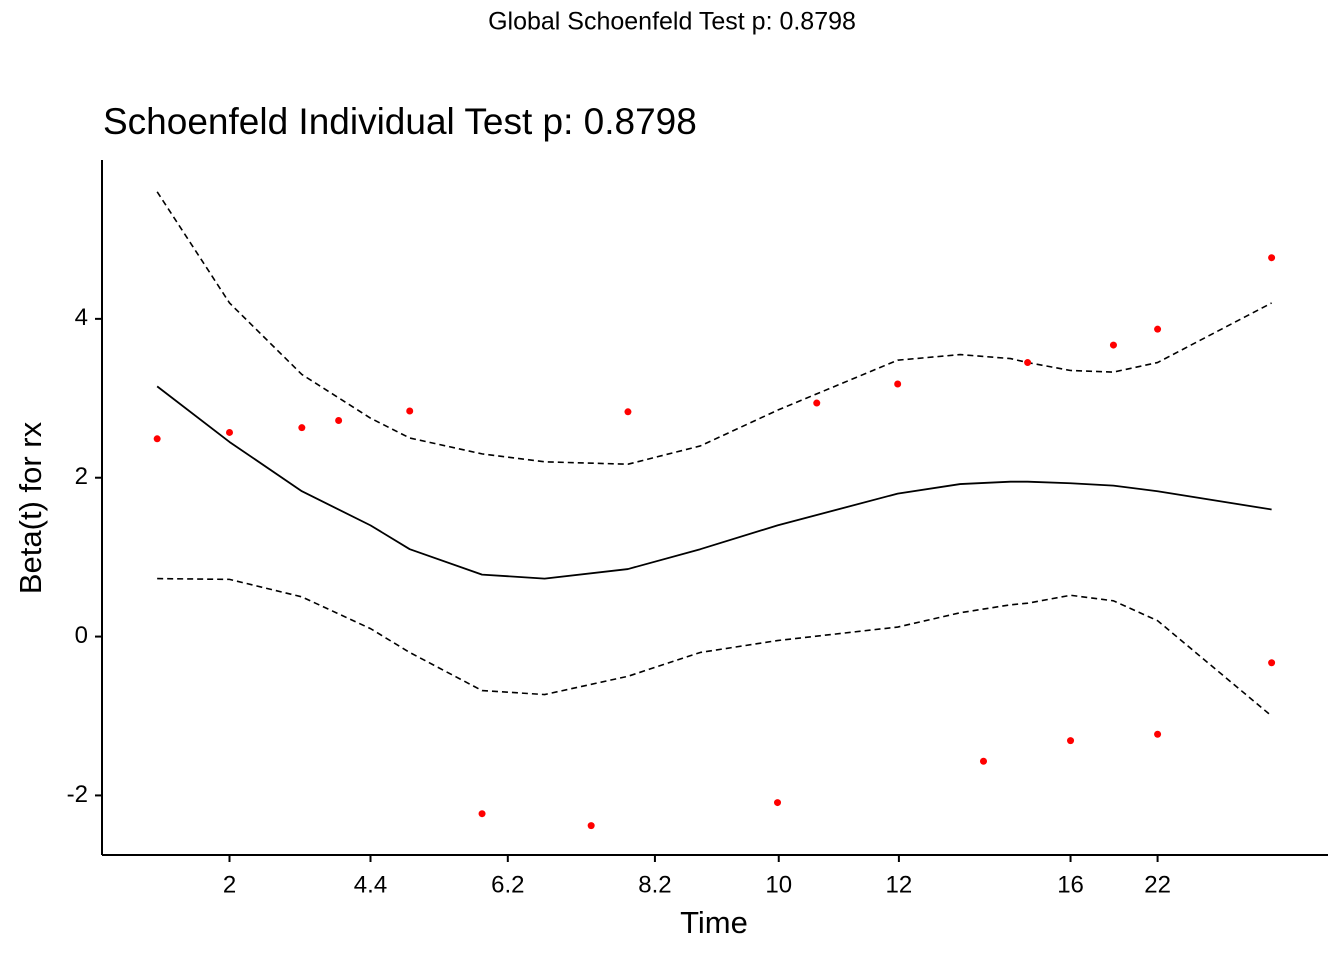 Image resolution: width=1344 pixels, height=960 pixels. I want to click on y-tick-label: 0, so click(81, 635).